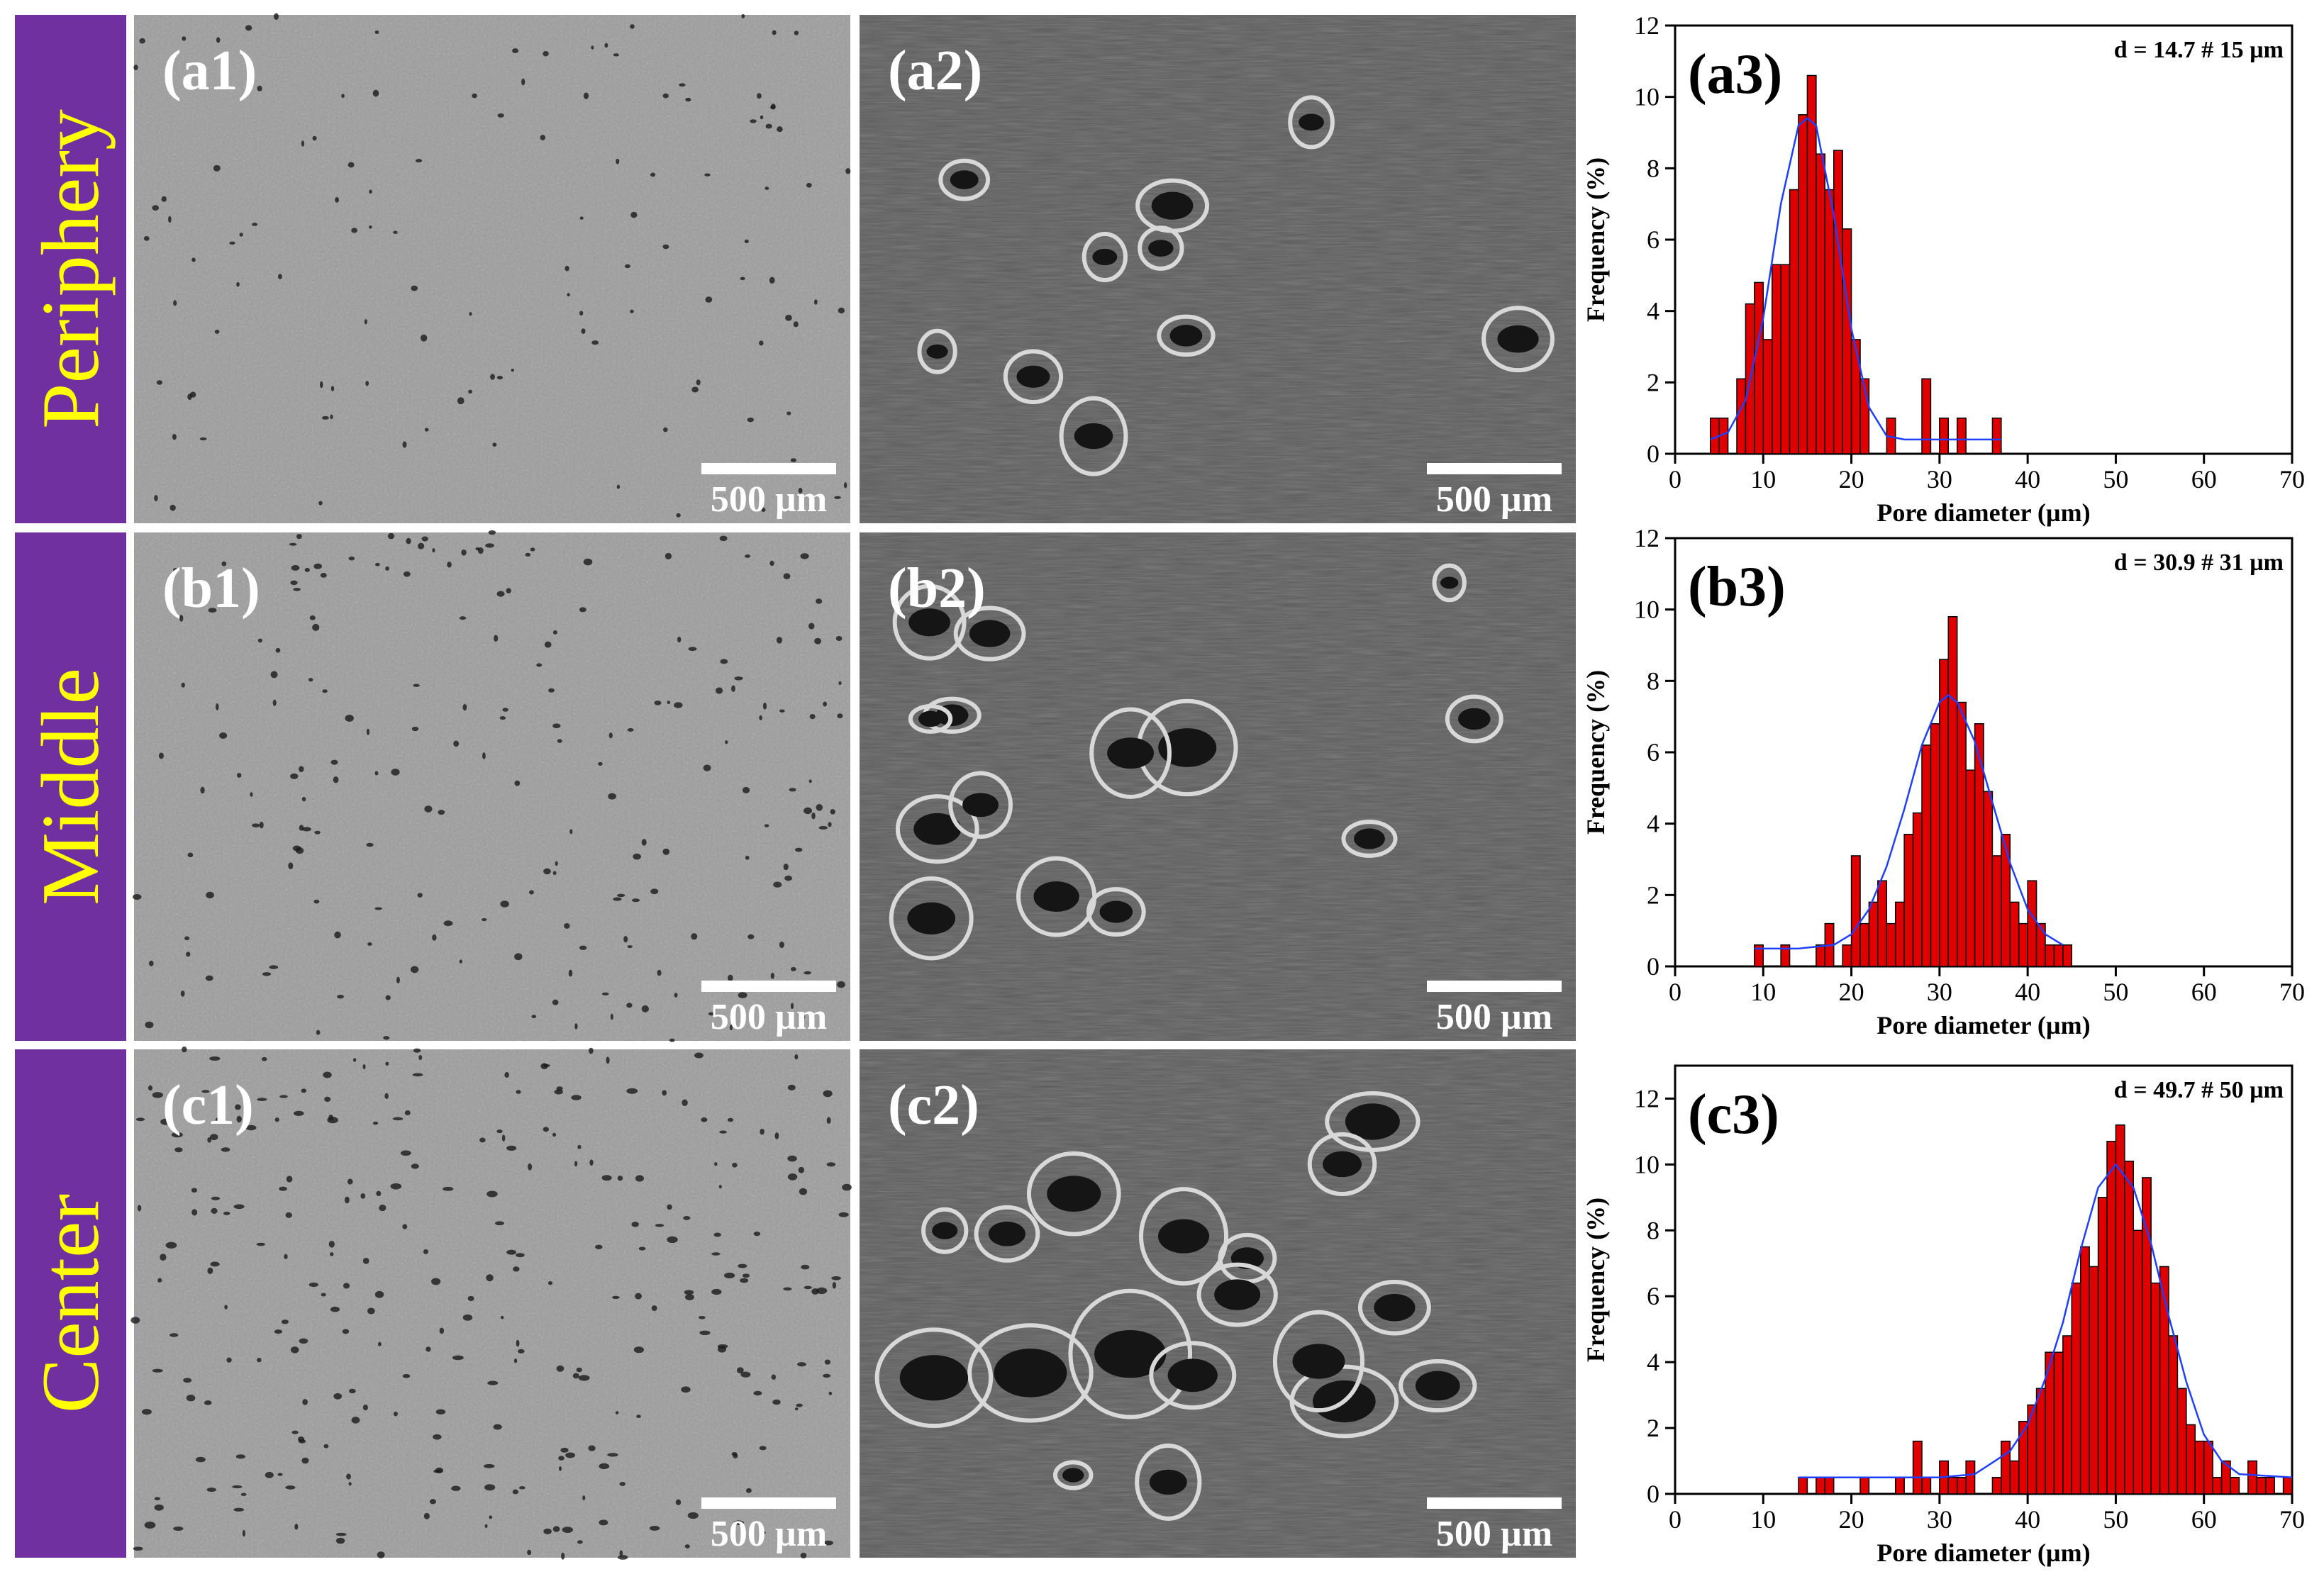  What do you see at coordinates (1763, 479) in the screenshot?
I see `x-tick-label: 10` at bounding box center [1763, 479].